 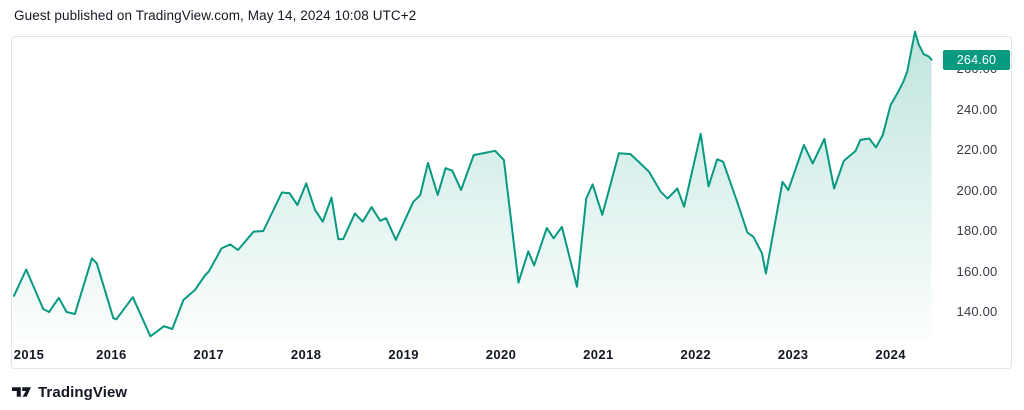 I want to click on price-scale-label: 240.00, so click(x=977, y=109).